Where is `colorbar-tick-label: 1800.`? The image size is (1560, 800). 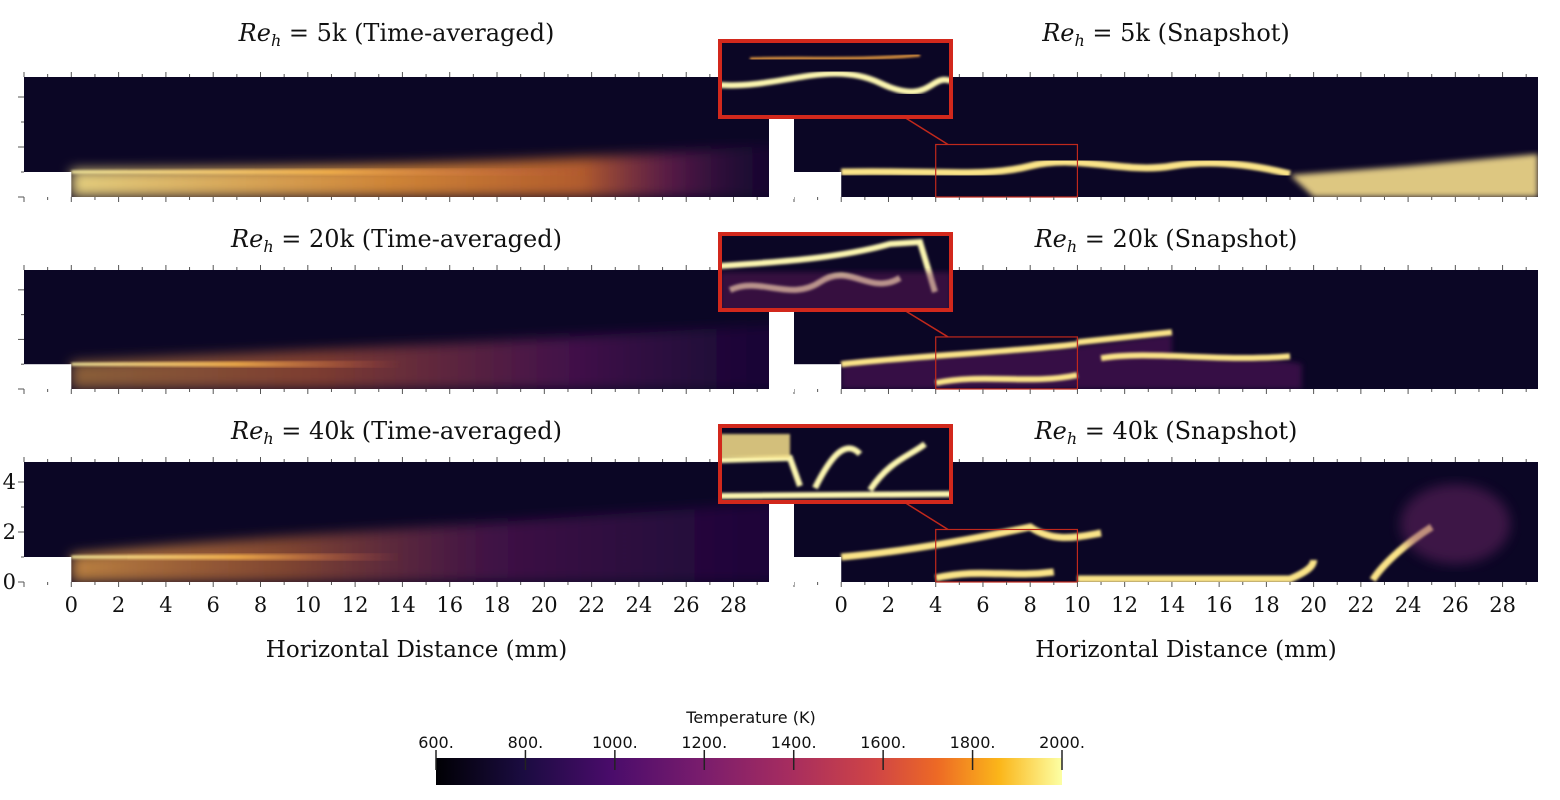 colorbar-tick-label: 1800. is located at coordinates (973, 742).